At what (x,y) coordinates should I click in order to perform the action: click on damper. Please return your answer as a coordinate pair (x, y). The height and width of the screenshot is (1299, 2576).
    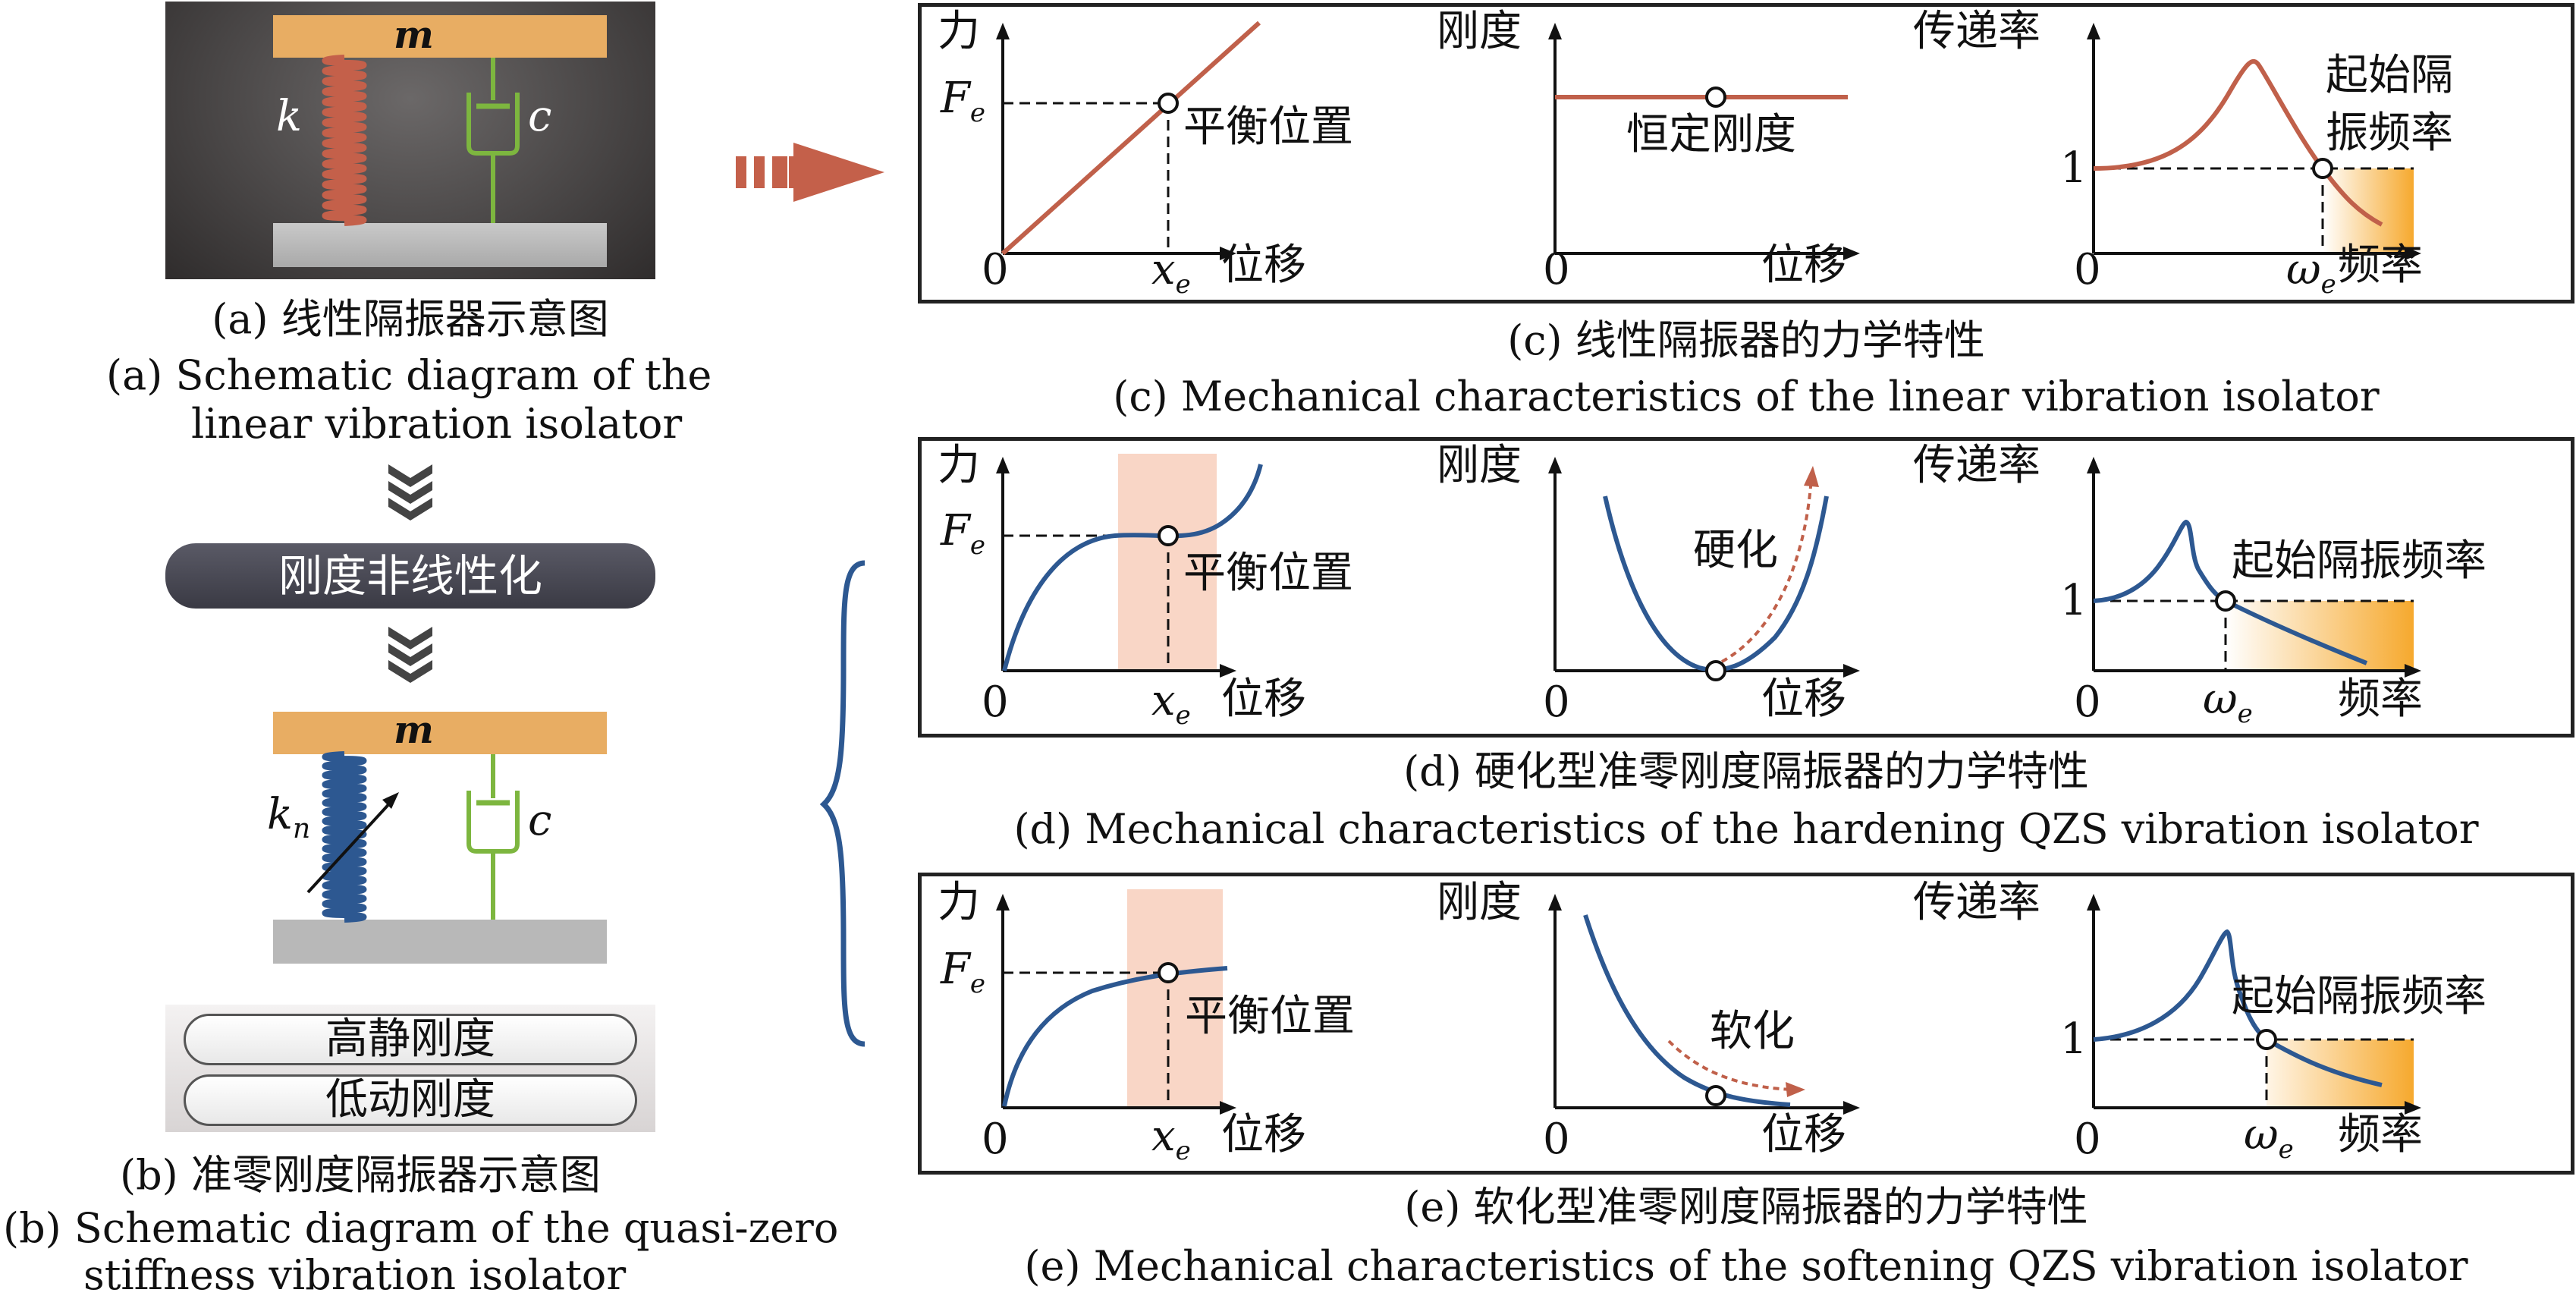
    Looking at the image, I should click on (493, 837).